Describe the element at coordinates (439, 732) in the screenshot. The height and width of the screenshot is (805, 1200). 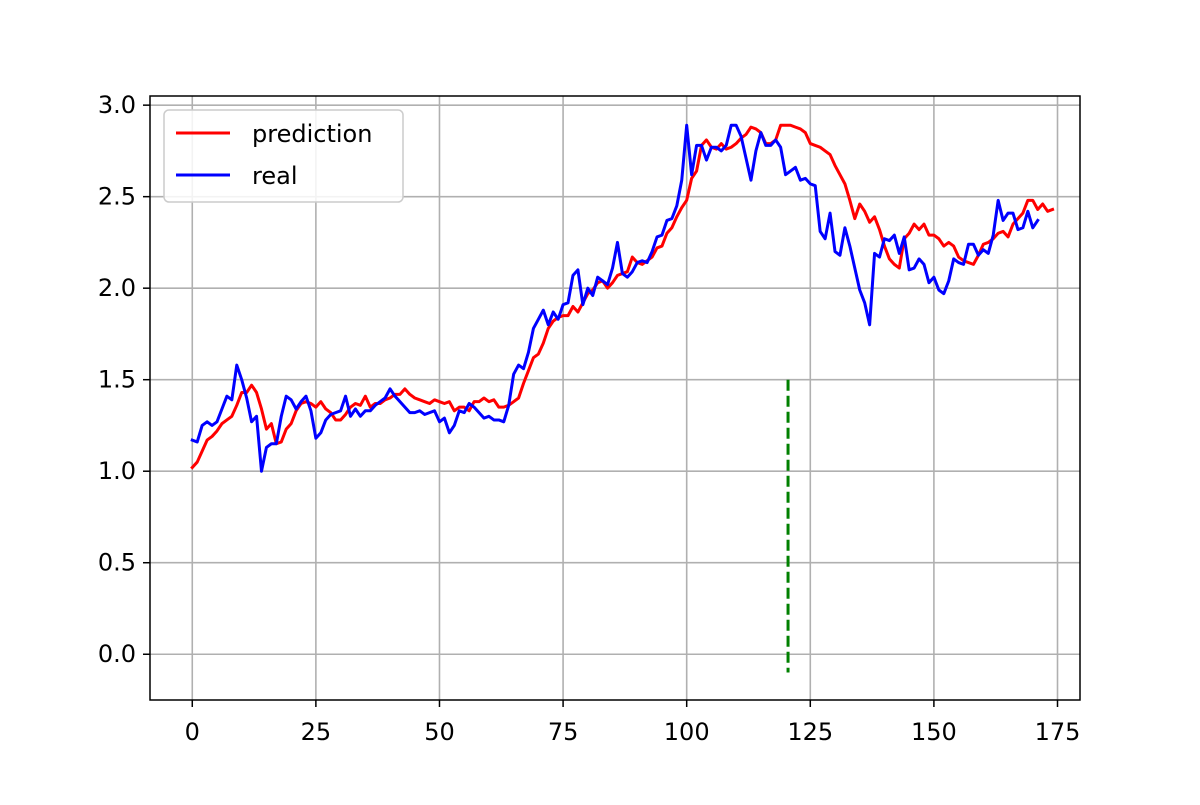
I see `x-tick-label: 50` at that location.